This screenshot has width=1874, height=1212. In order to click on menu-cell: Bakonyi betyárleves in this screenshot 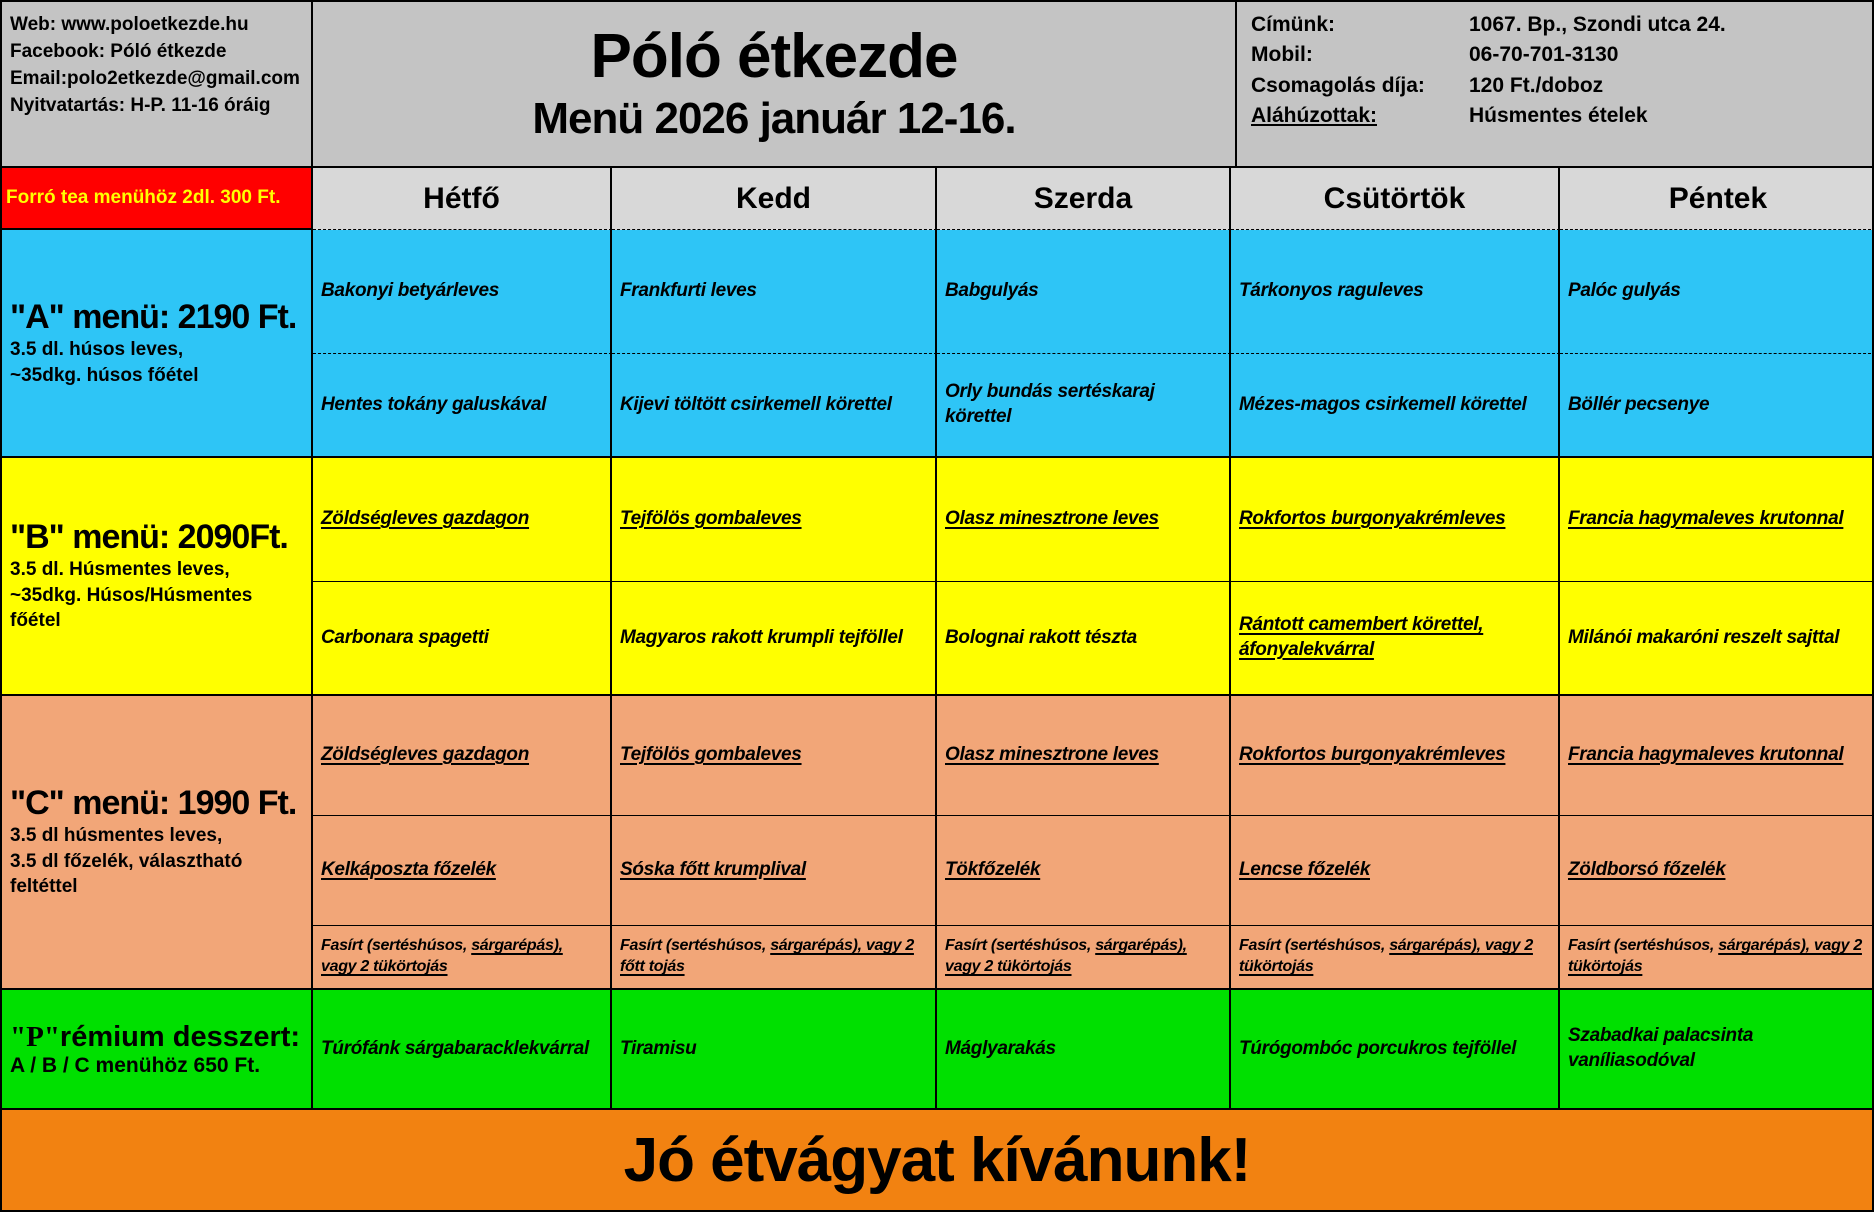, I will do `click(462, 292)`.